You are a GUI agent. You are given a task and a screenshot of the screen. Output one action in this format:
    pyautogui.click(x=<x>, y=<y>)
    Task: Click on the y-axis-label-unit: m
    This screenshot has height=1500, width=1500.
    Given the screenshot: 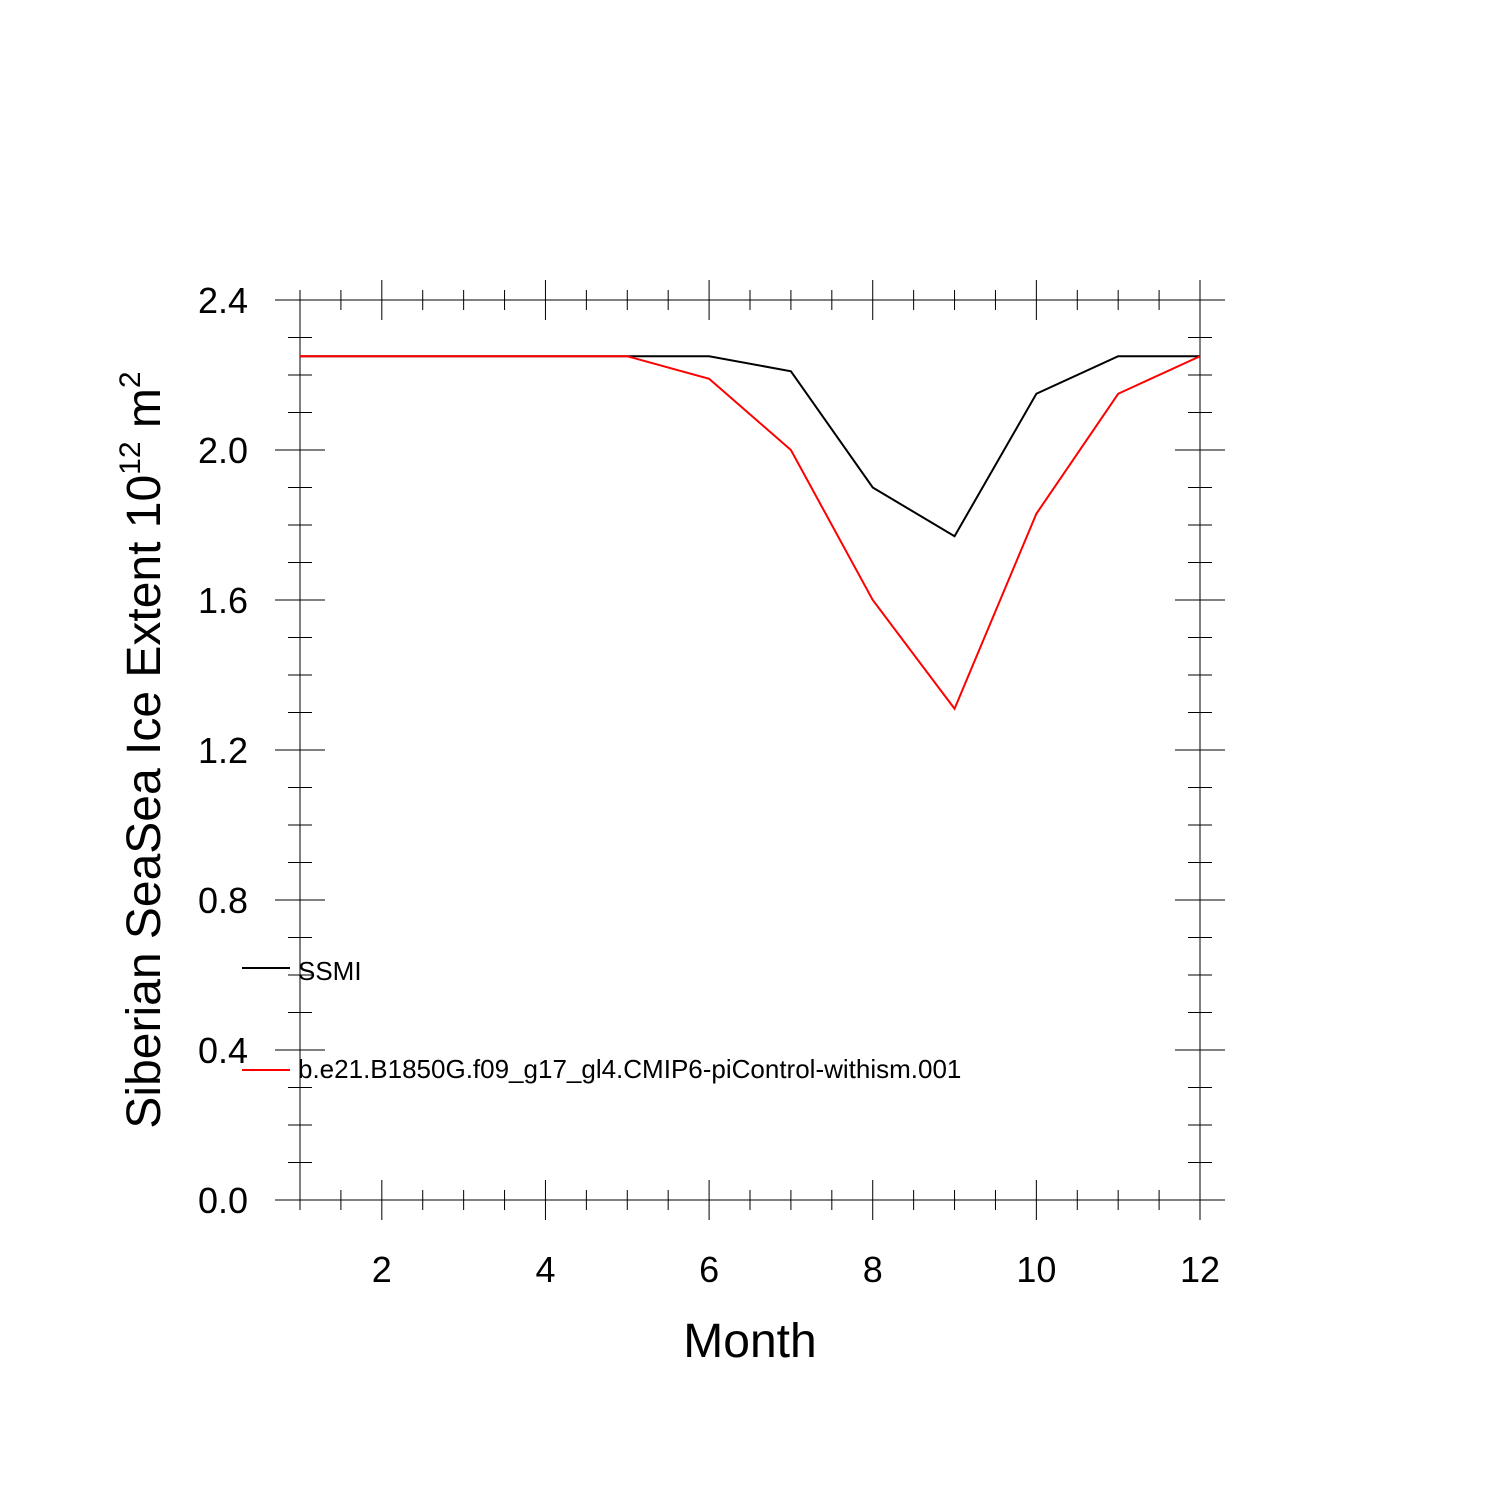 What is the action you would take?
    pyautogui.click(x=144, y=414)
    